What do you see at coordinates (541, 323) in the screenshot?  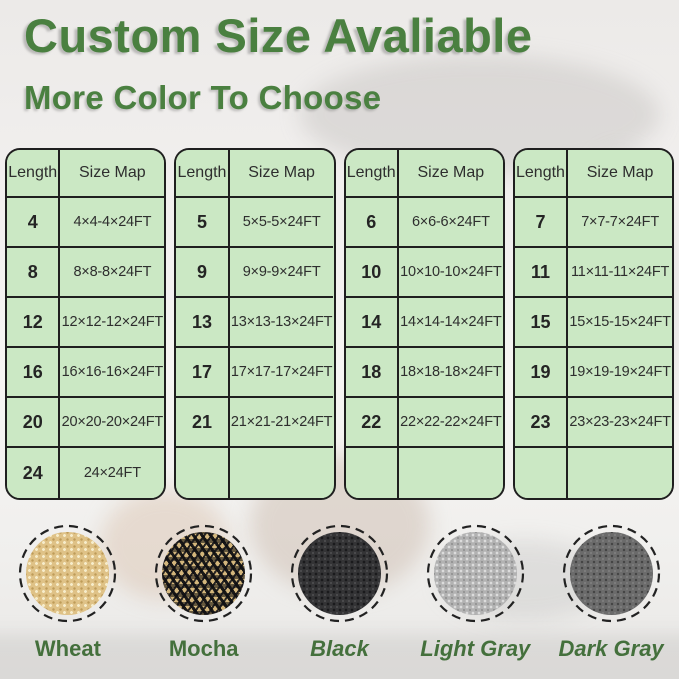 I see `length-cell: 15` at bounding box center [541, 323].